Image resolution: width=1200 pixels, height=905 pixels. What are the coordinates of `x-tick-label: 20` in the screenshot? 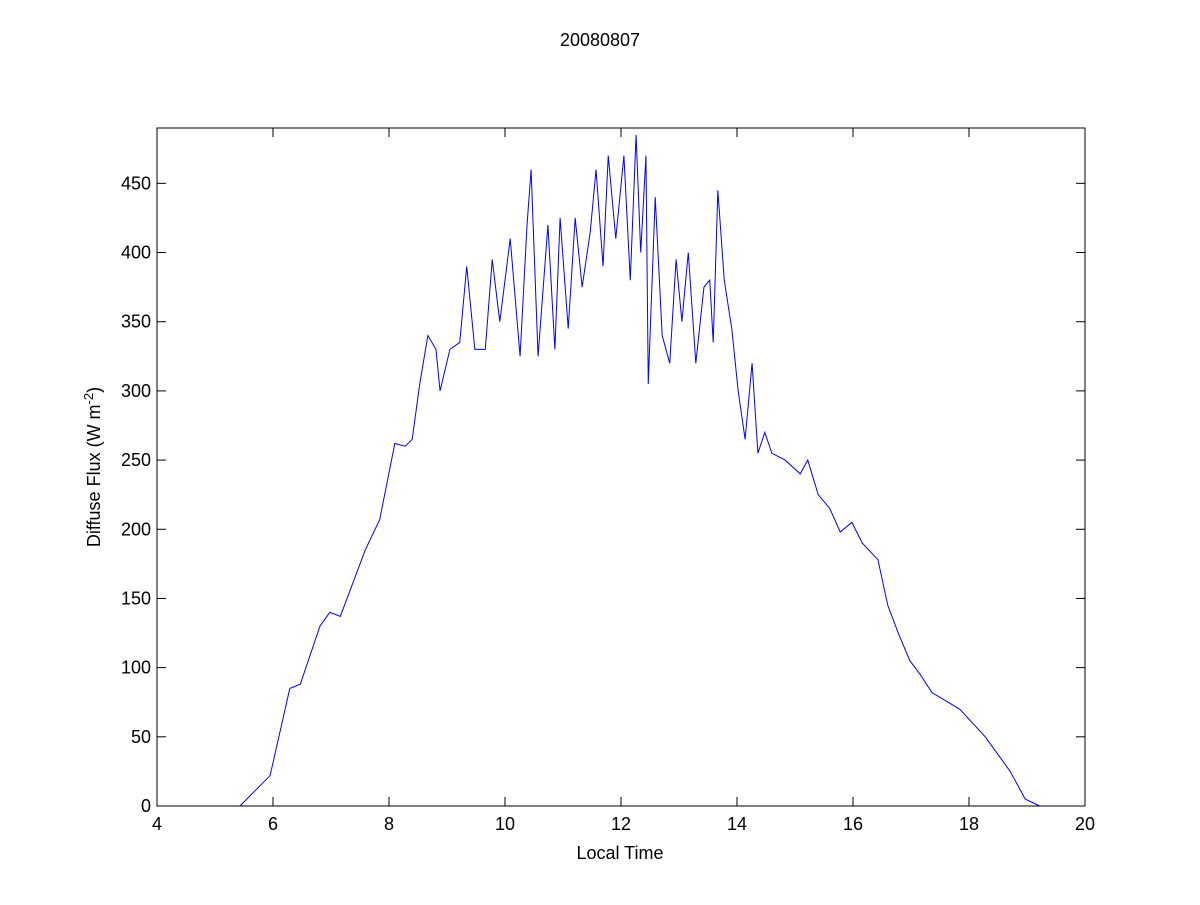 It's located at (1085, 824).